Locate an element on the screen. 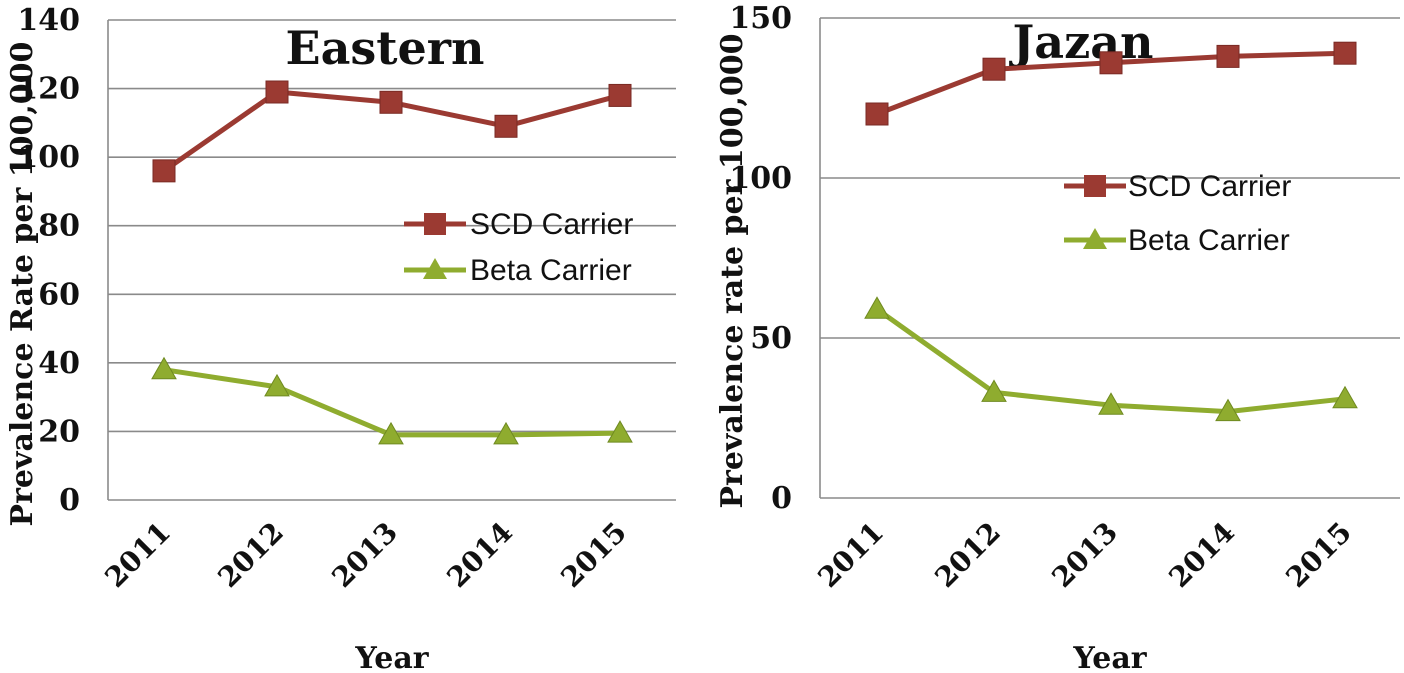 This screenshot has width=1404, height=673. y-tick-label: 150 is located at coordinates (760, 18).